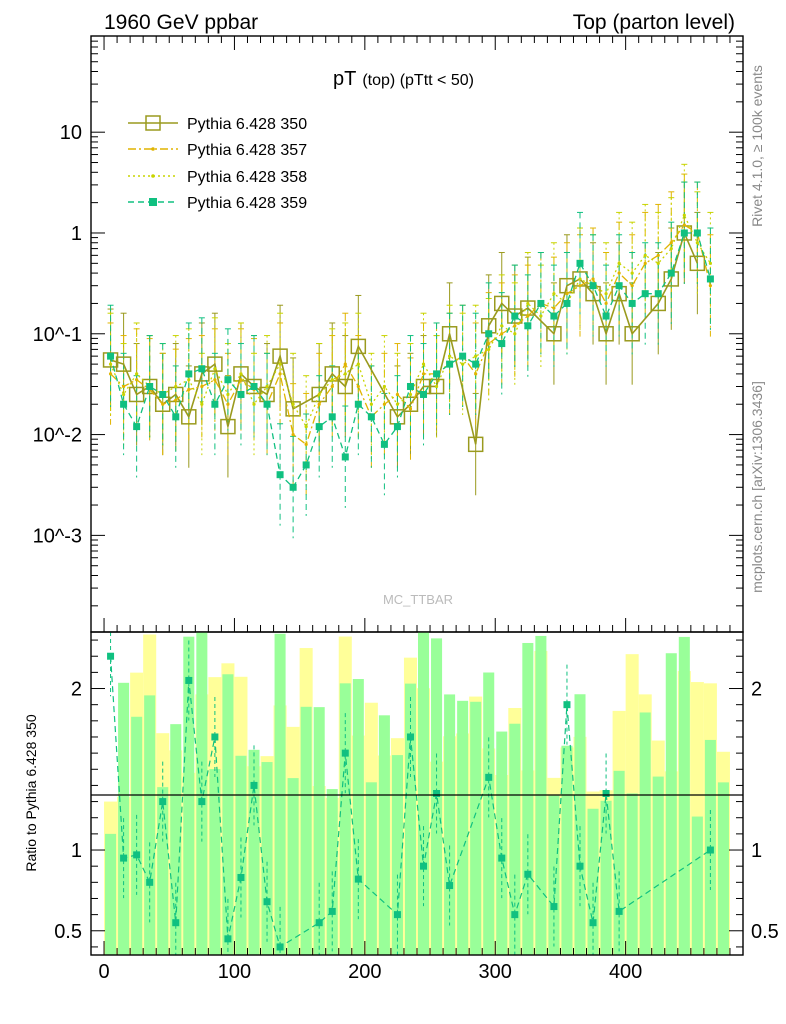 This screenshot has height=1024, width=786. What do you see at coordinates (76, 851) in the screenshot?
I see `ratio-y-label-left: 1` at bounding box center [76, 851].